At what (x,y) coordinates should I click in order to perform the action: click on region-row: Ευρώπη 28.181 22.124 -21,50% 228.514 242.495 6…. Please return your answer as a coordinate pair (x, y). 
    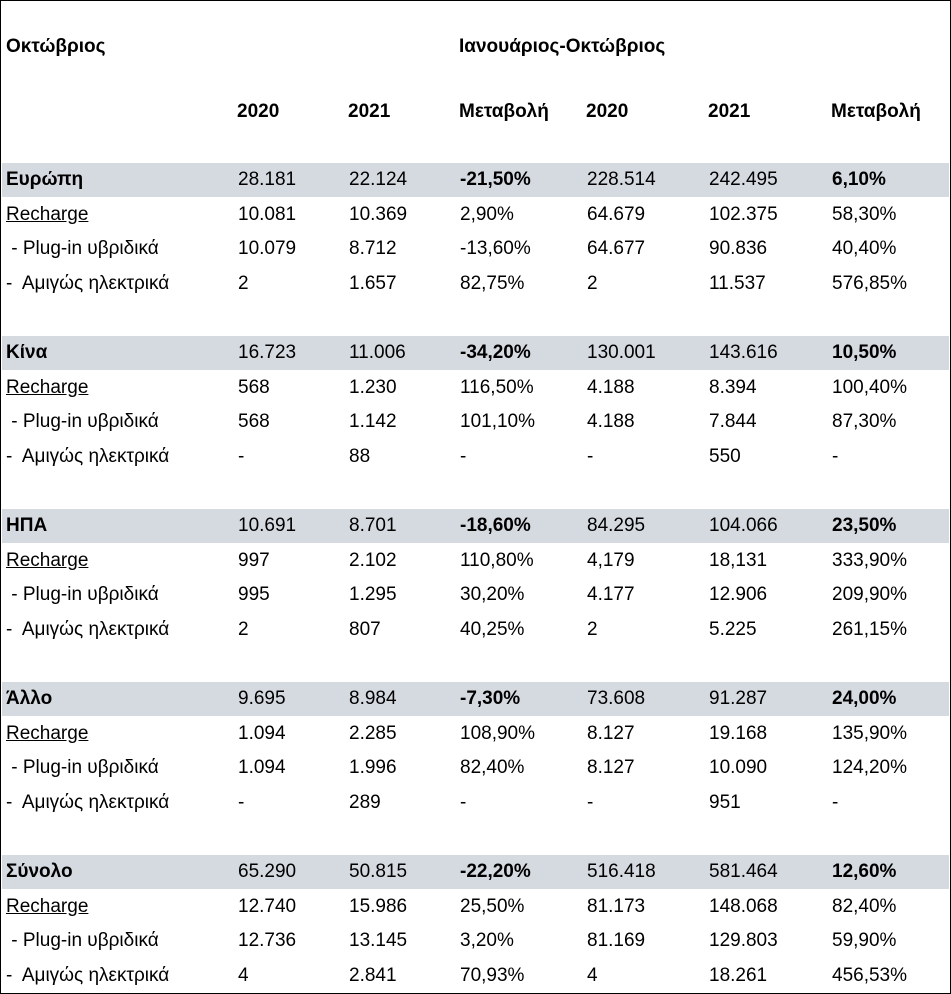
    Looking at the image, I should click on (475, 180).